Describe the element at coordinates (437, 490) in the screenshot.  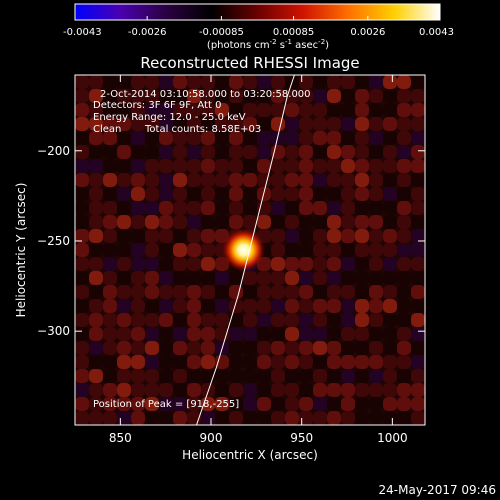
I see `footer-date: 24-May-2017 09:46` at that location.